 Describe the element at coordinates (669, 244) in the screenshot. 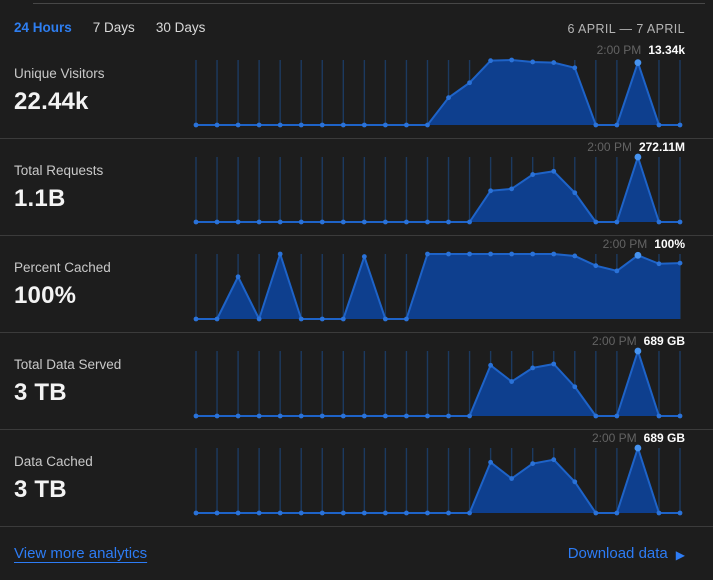

I see `tooltip-value: 100%` at that location.